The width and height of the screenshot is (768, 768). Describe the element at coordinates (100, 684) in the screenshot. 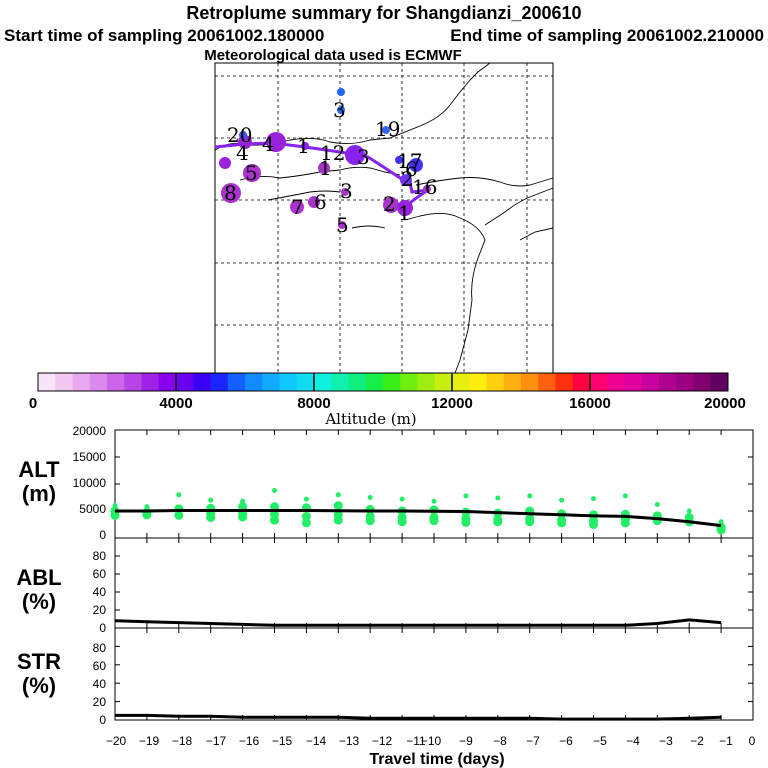

I see `str-ytick: 40` at that location.